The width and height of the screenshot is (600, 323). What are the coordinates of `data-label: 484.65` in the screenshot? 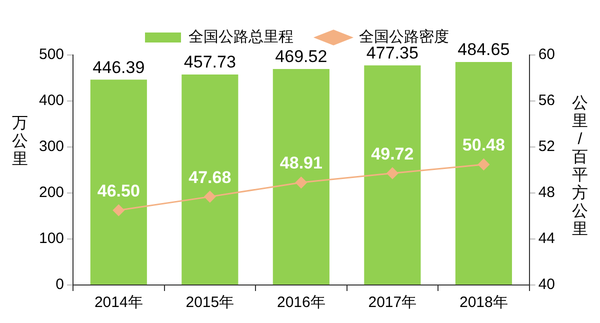 It's located at (484, 50).